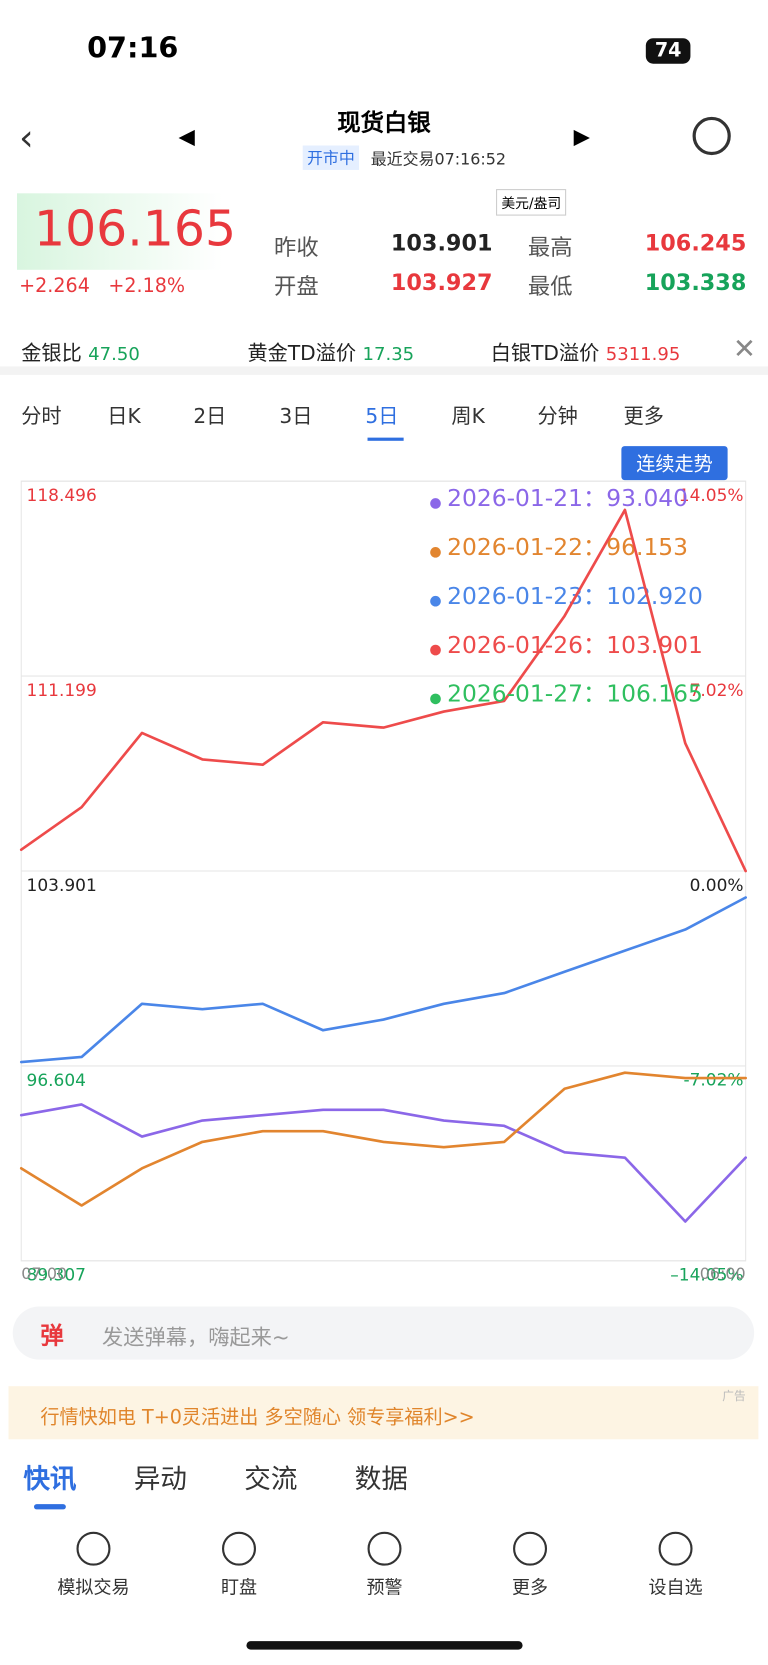 Image resolution: width=768 pixels, height=1665 pixels. I want to click on y-tick-label: 118.496, so click(62, 496).